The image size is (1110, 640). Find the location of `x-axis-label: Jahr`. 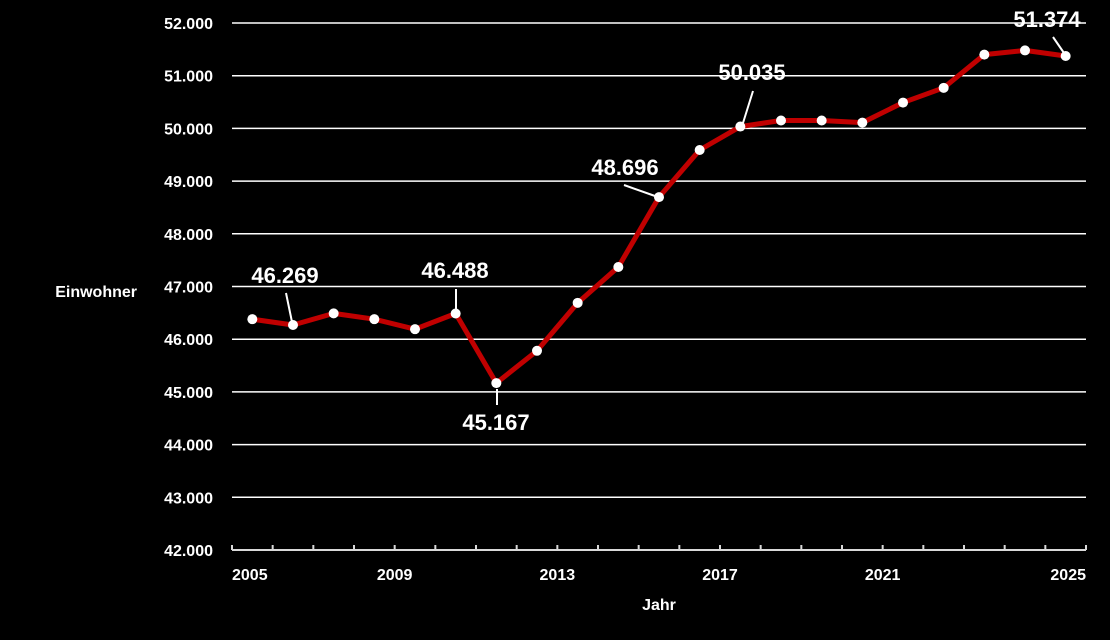

x-axis-label: Jahr is located at coordinates (659, 605).